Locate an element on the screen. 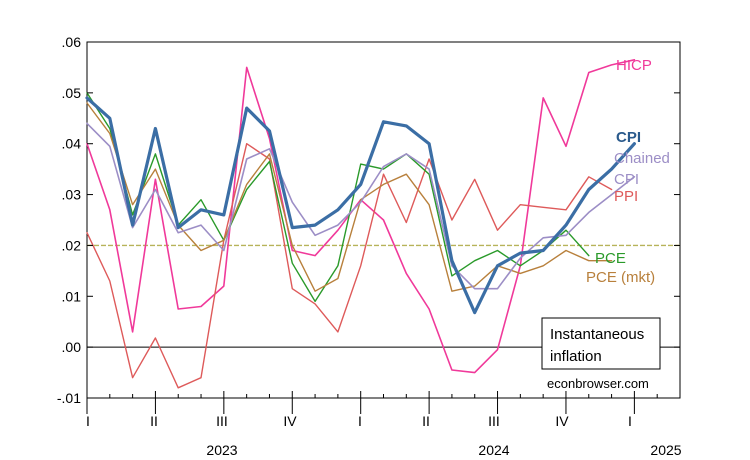  legend: HICP CPI Chained CPI PPI PCE PCE (mkt) is located at coordinates (628, 171).